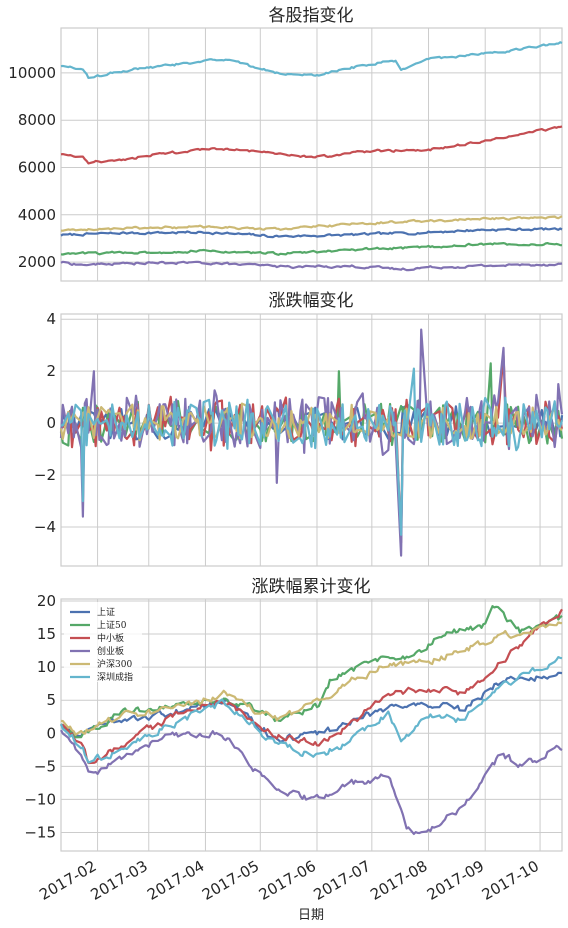 The height and width of the screenshot is (928, 568). What do you see at coordinates (46, 601) in the screenshot?
I see `y-tick-label: 20` at bounding box center [46, 601].